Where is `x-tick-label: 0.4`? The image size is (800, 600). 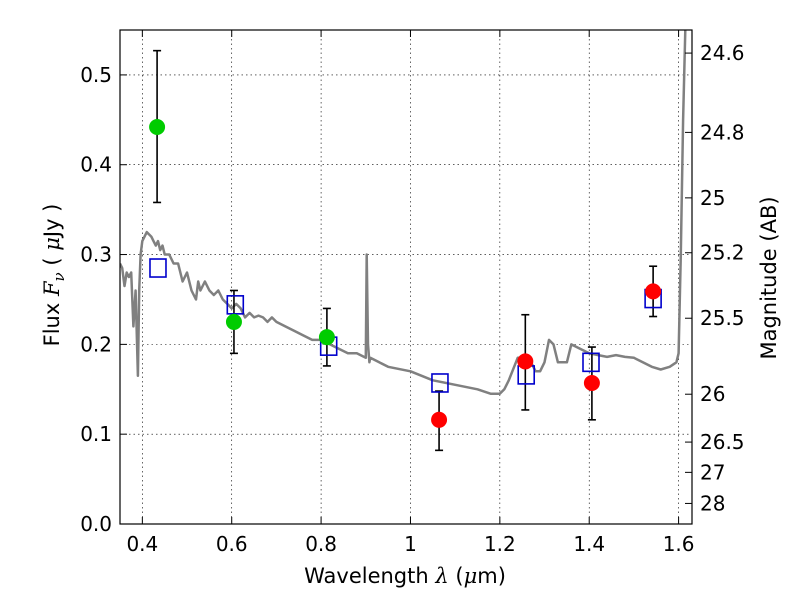 x-tick-label: 0.4 is located at coordinates (142, 544).